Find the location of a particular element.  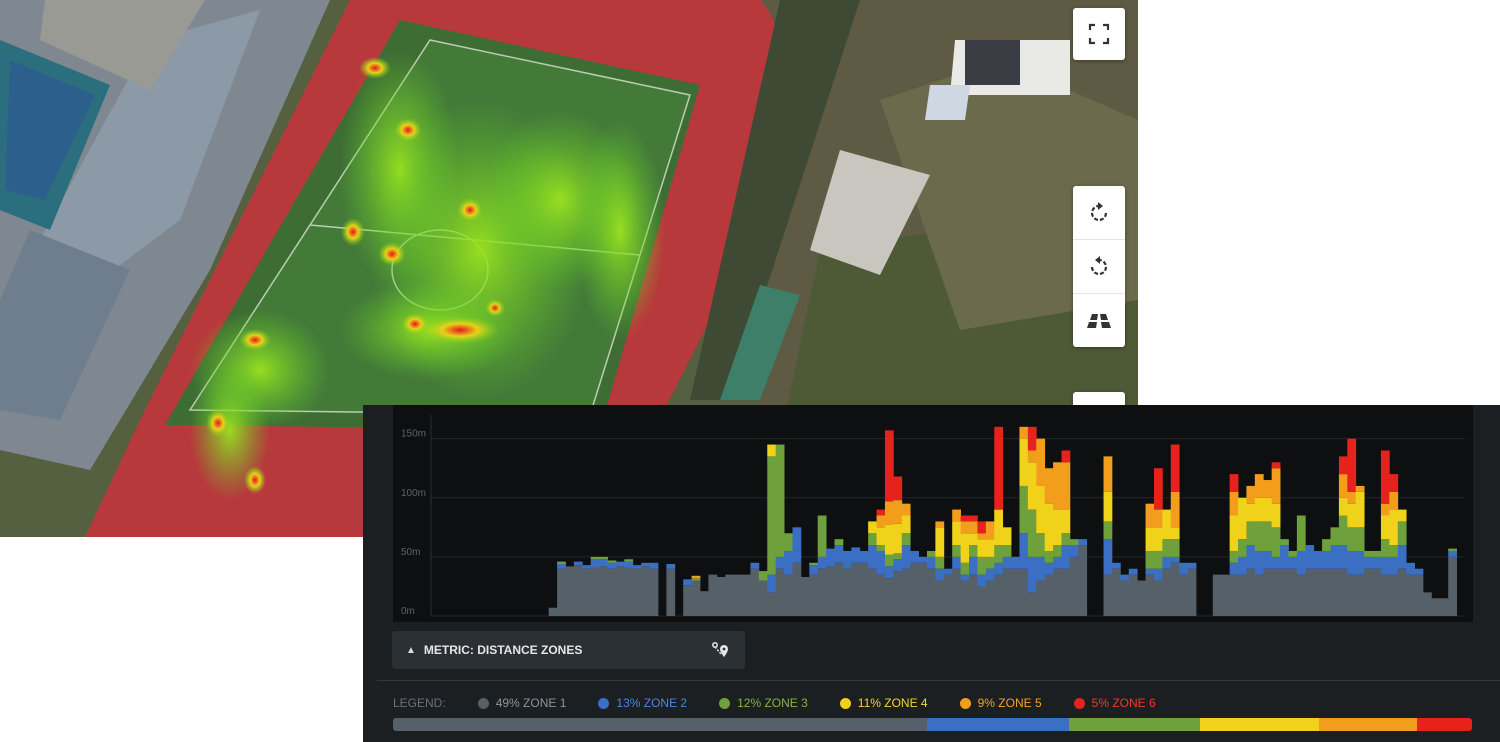

rotate-clockwise-button is located at coordinates (1099, 213).